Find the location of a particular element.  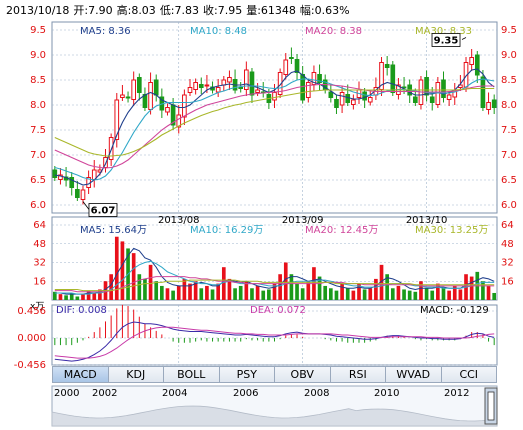

tab-kdj: KDJ is located at coordinates (136, 374).